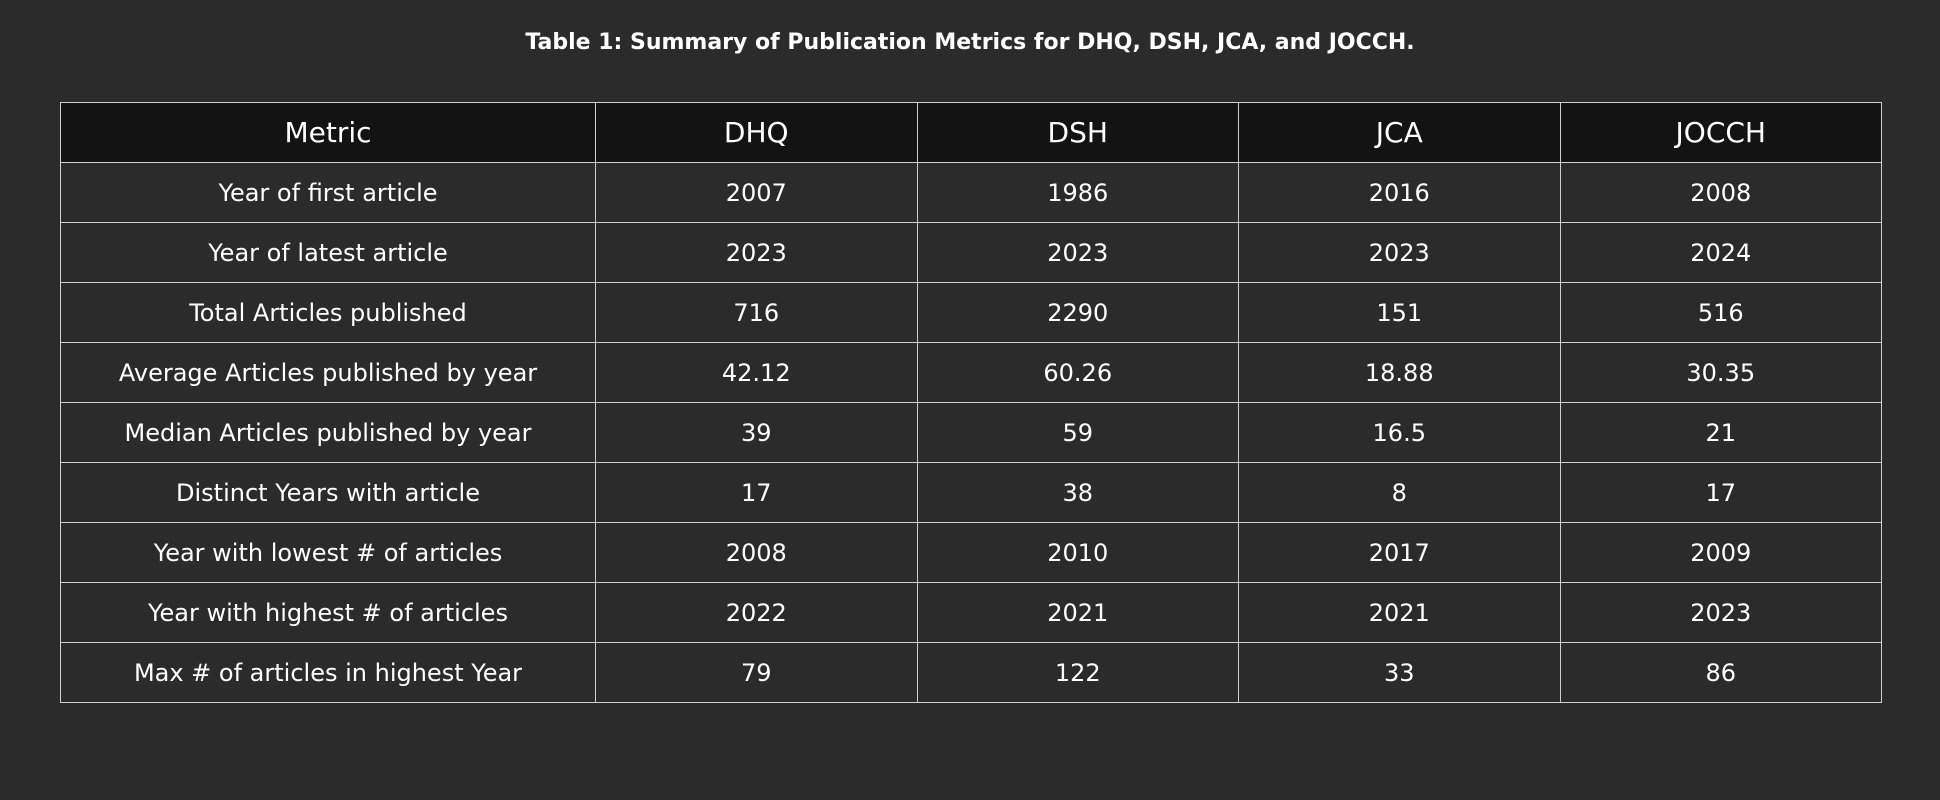  I want to click on cell-jocch: 2023, so click(1720, 612).